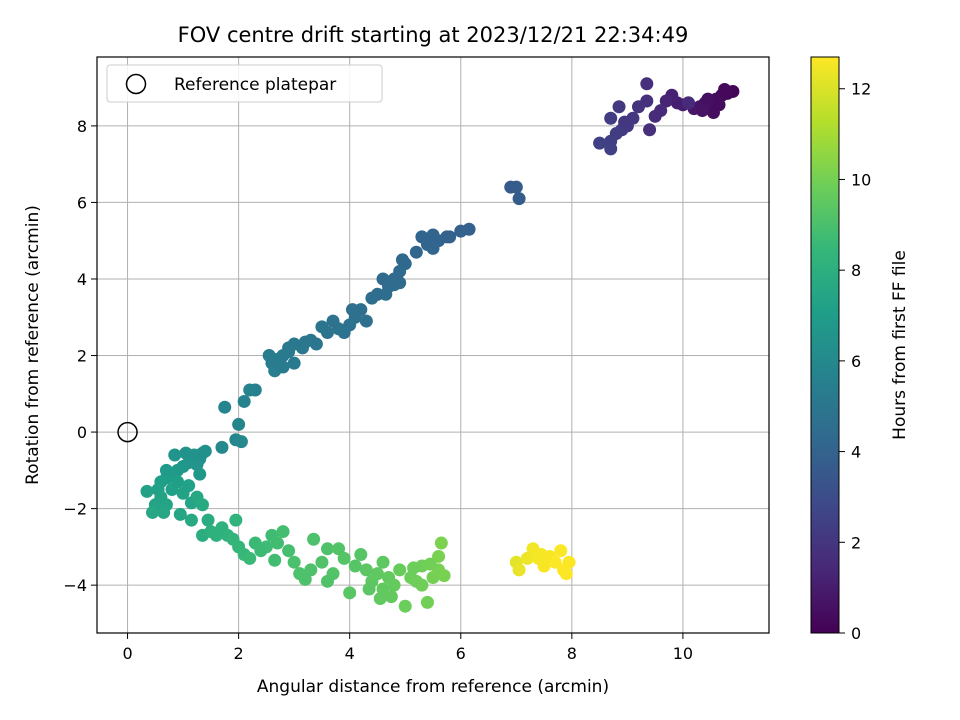  I want to click on y-tick-label: 6, so click(82, 202).